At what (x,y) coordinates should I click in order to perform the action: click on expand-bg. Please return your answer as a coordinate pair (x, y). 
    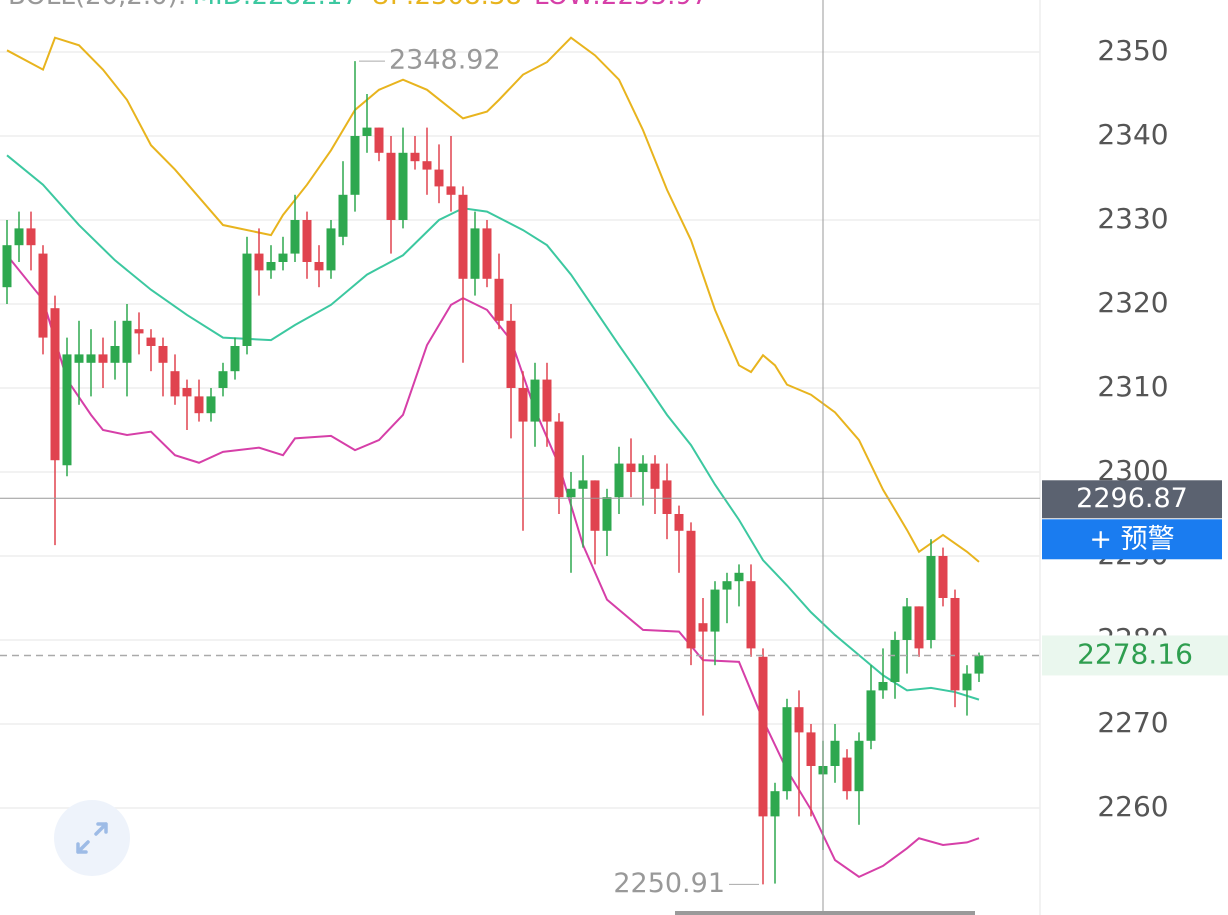
    Looking at the image, I should click on (92, 838).